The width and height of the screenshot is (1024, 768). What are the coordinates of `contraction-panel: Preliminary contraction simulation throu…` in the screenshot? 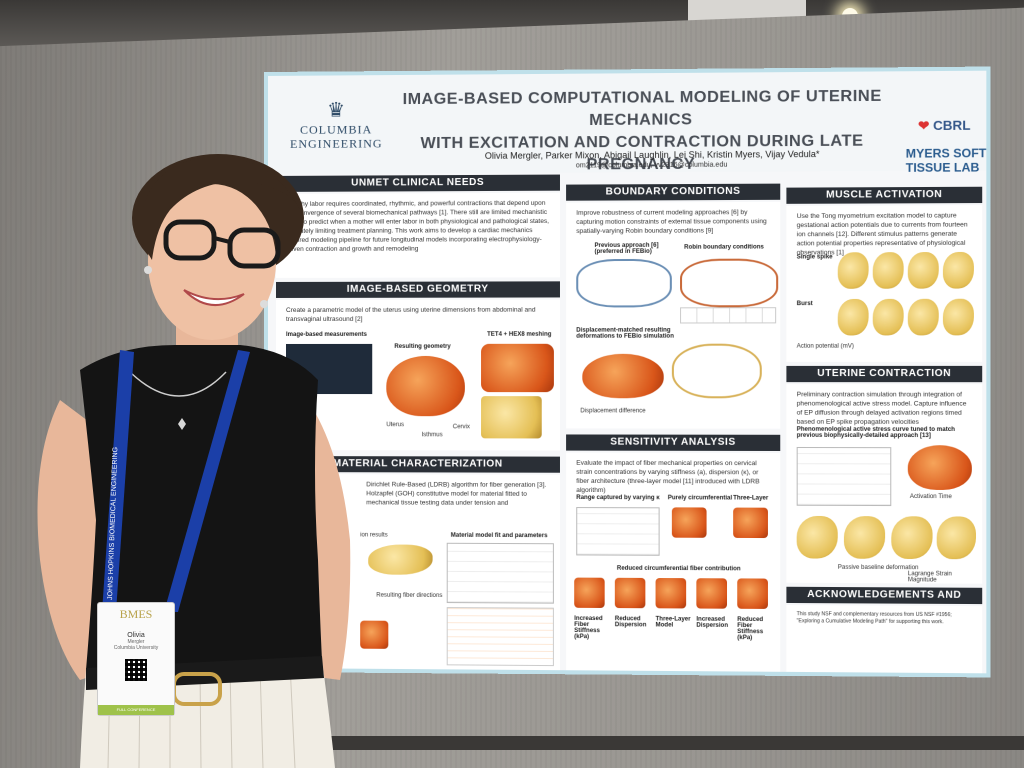 It's located at (884, 484).